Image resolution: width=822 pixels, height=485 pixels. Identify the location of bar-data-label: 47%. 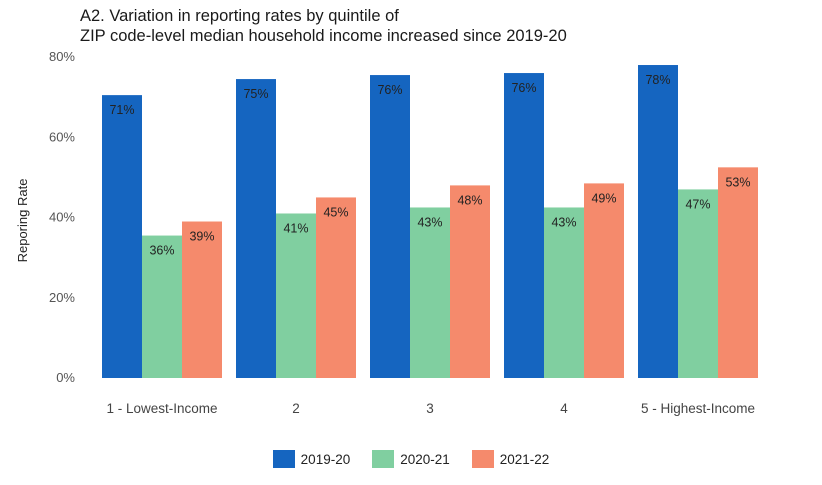
(697, 204).